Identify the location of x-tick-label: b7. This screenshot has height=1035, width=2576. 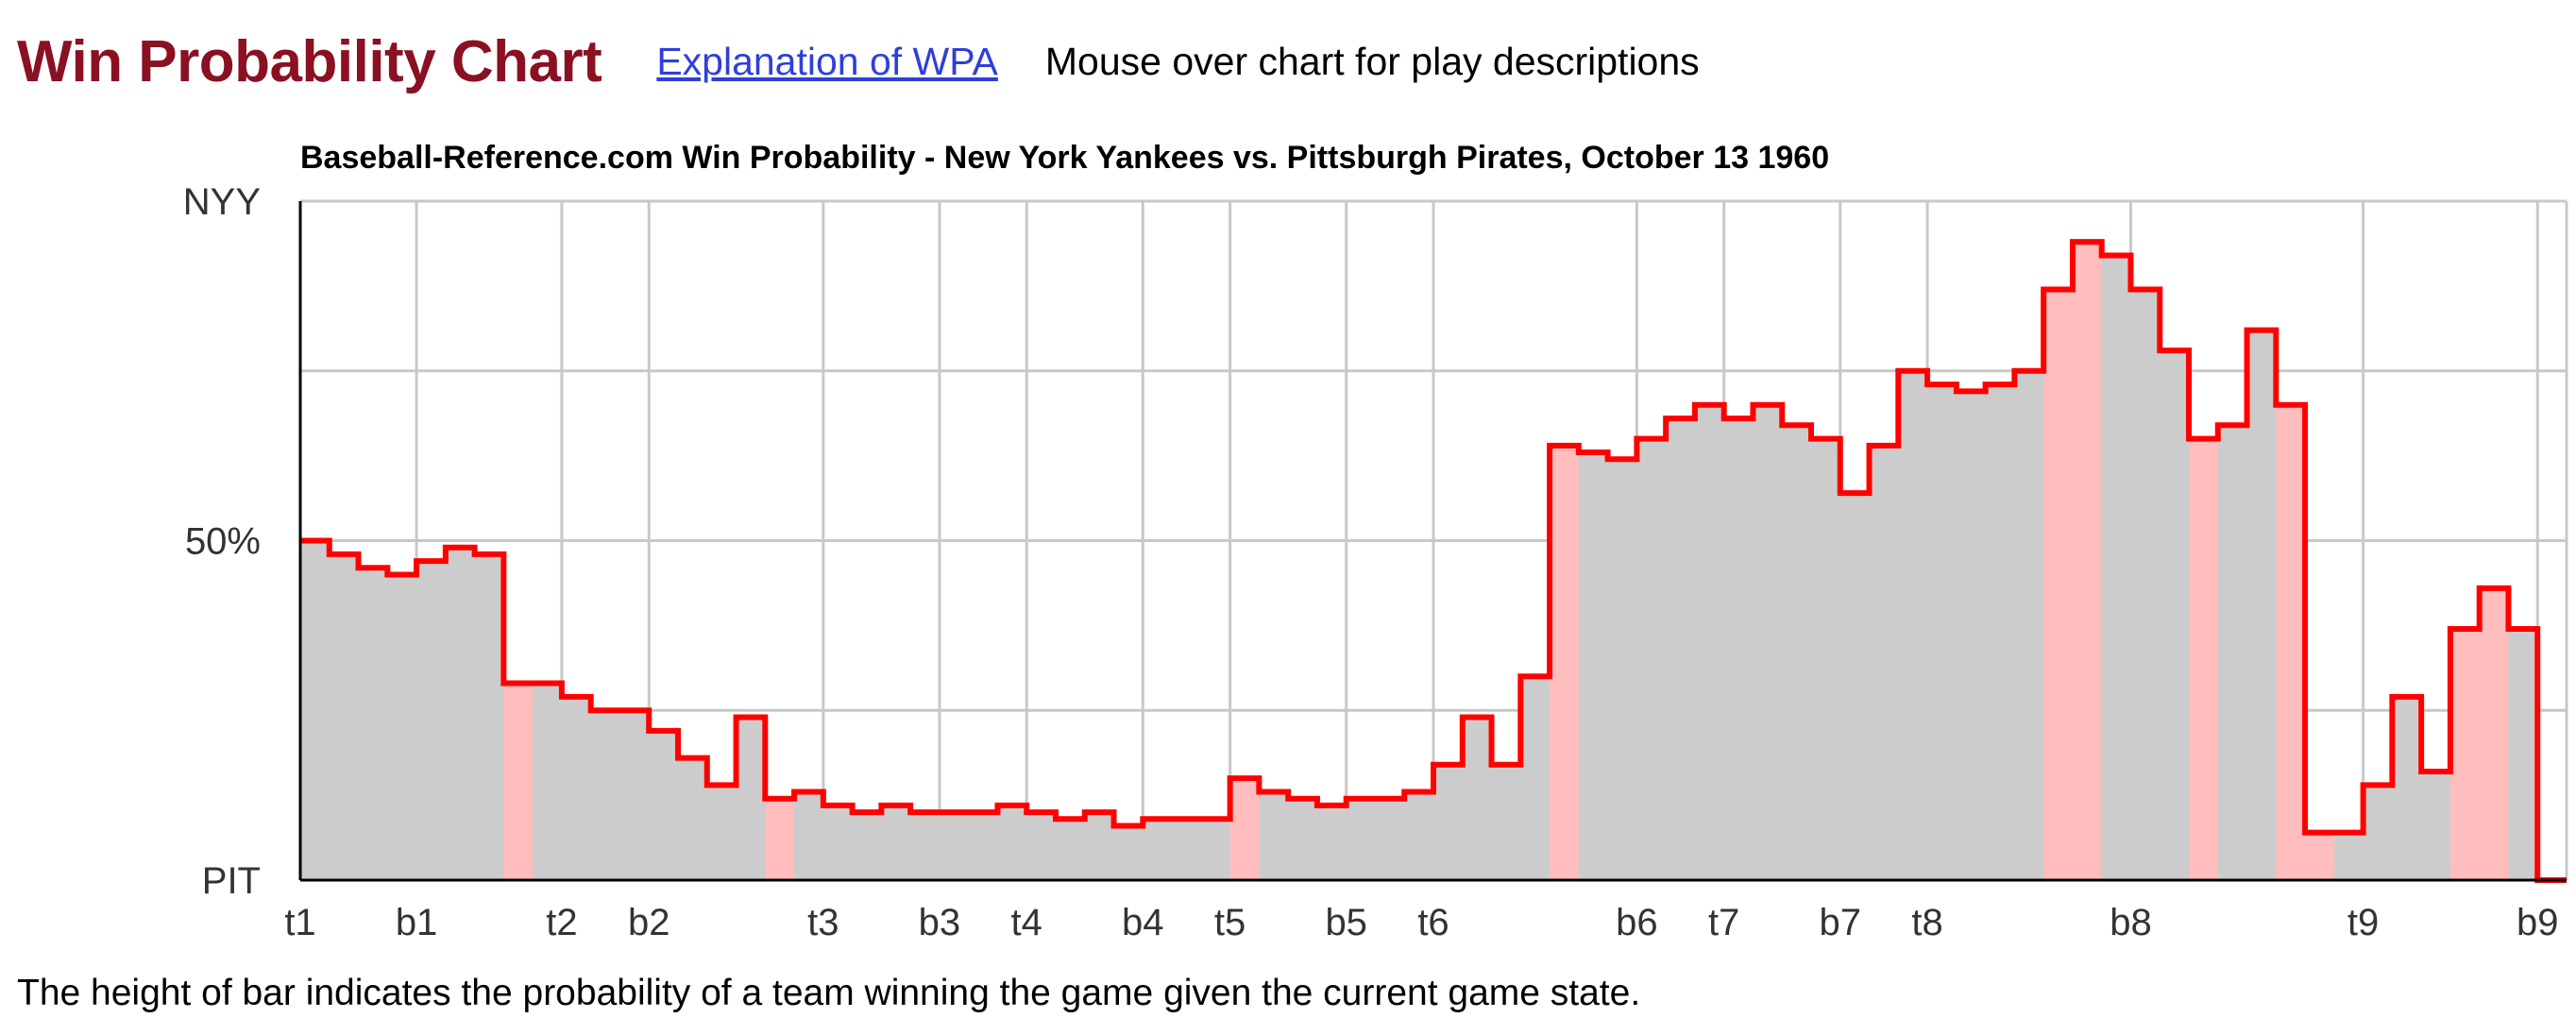
(1841, 922).